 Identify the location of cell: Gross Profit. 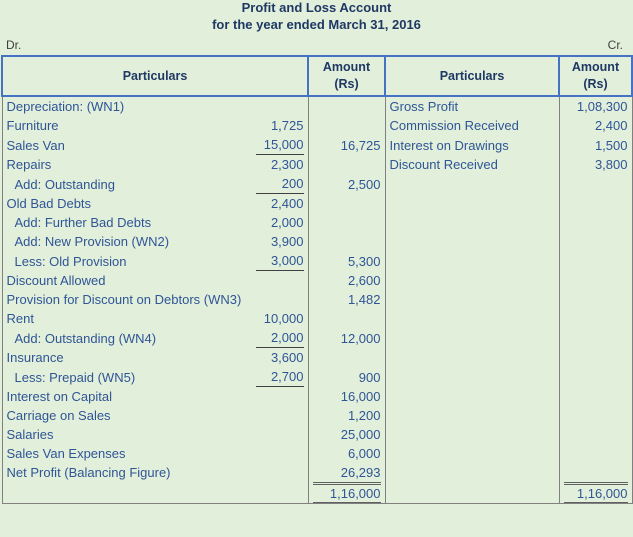
(471, 106).